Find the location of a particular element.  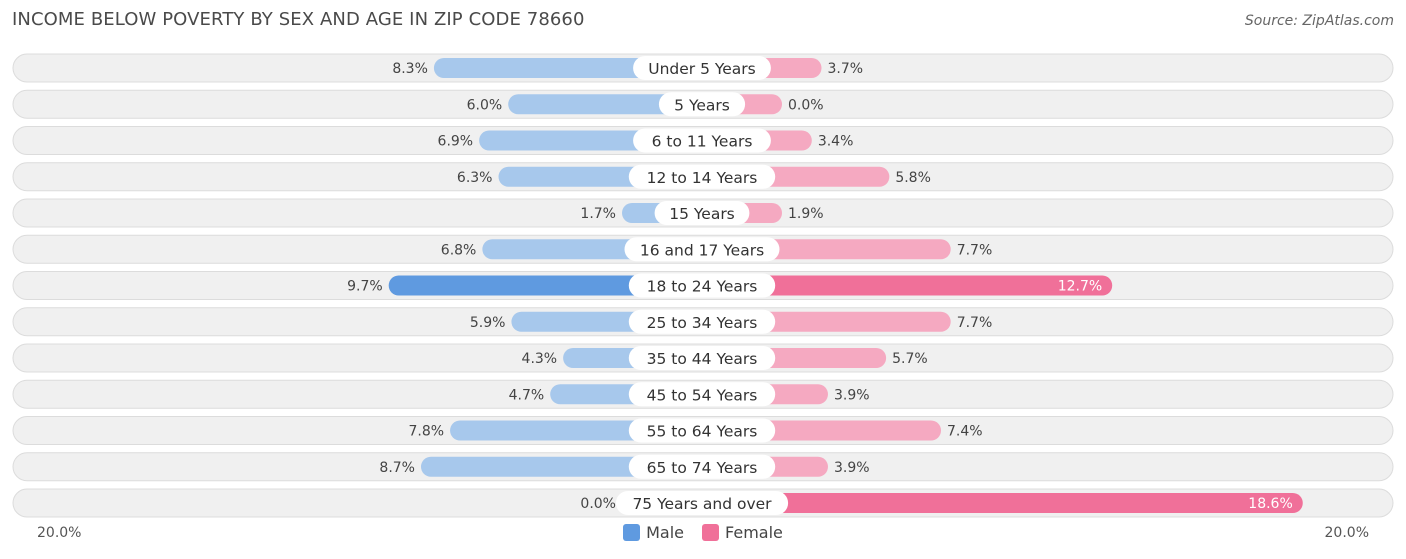

legend-female: Female is located at coordinates (742, 532).